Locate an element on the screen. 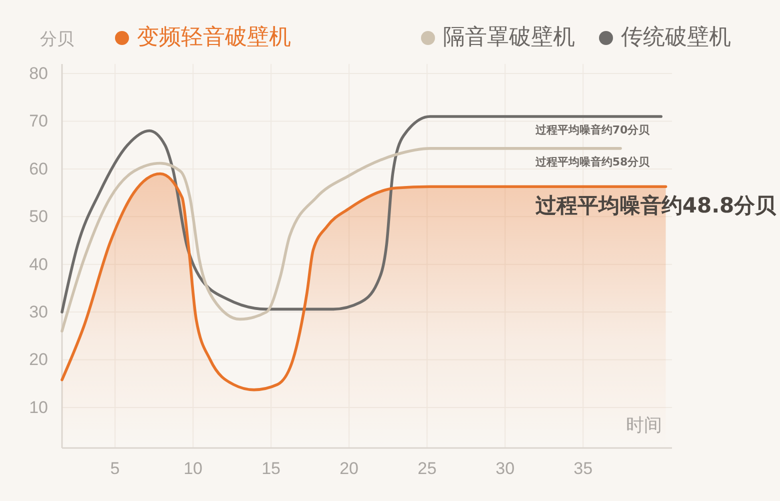 The image size is (780, 501). y-tick-label: 70 is located at coordinates (38, 121).